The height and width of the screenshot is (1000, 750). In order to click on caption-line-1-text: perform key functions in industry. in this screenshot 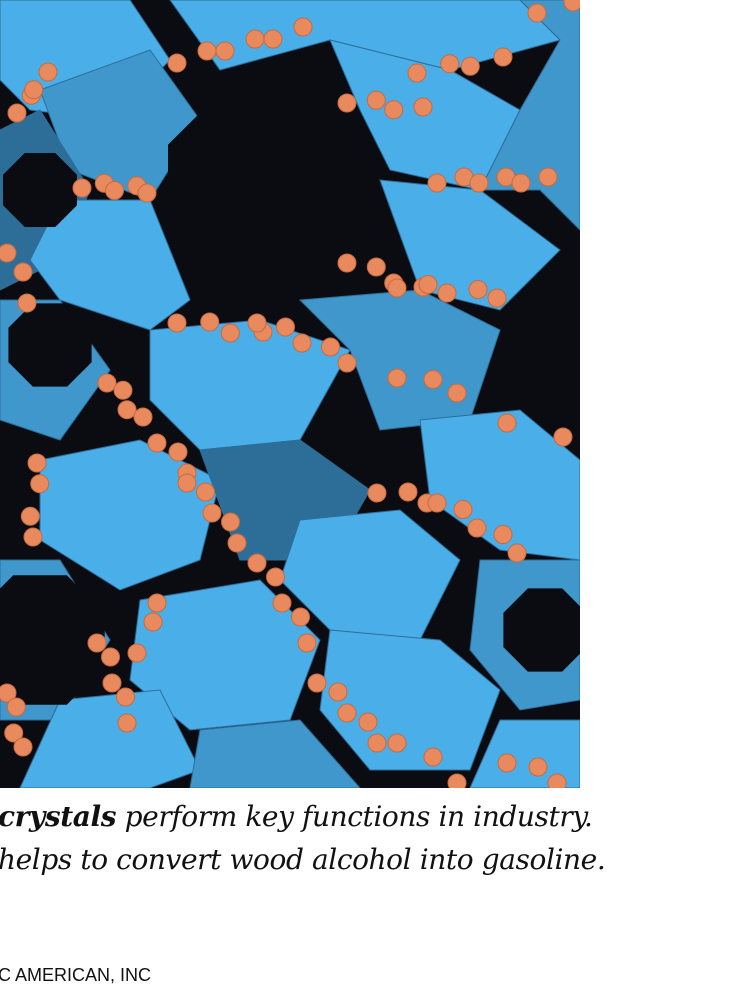, I will do `click(354, 816)`.